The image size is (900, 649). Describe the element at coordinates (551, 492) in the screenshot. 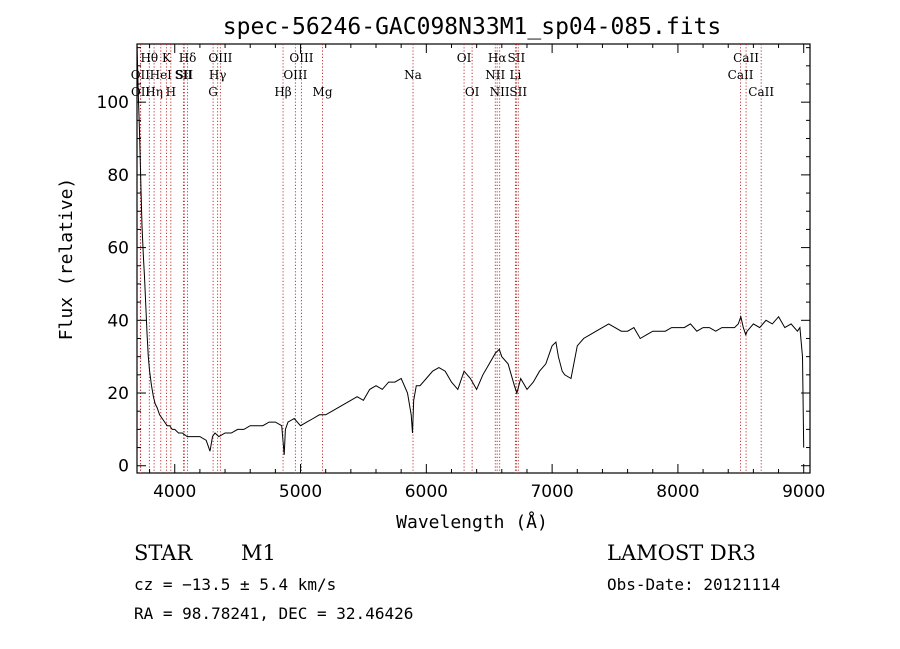

I see `x-tick-label: 7000` at that location.